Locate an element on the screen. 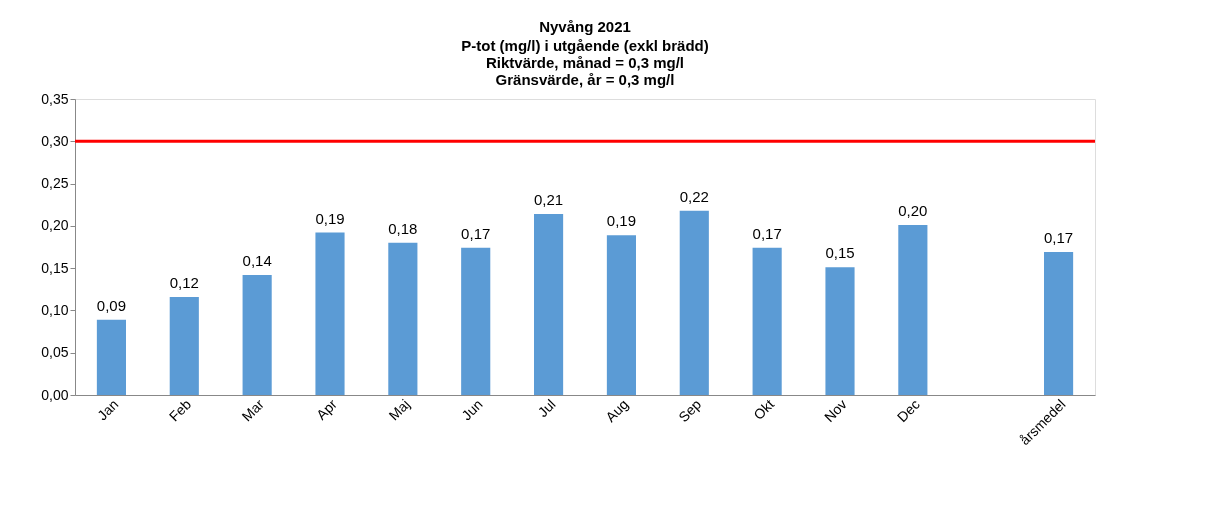 The image size is (1211, 522). y-tick-label: 0,30 is located at coordinates (55, 140).